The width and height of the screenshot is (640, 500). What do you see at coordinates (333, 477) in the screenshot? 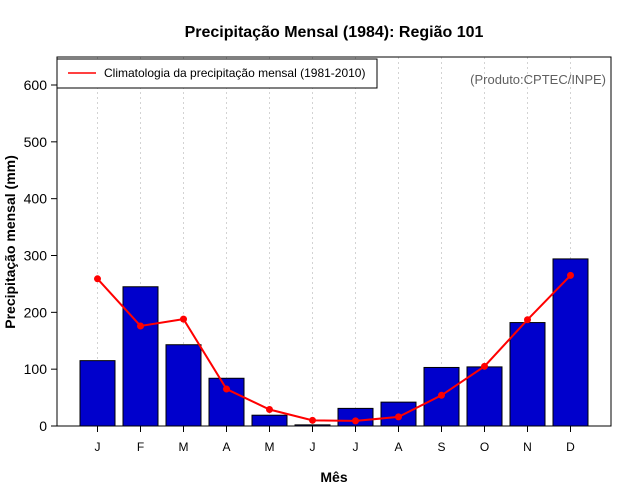
I see `x-axis-label: Mês` at bounding box center [333, 477].